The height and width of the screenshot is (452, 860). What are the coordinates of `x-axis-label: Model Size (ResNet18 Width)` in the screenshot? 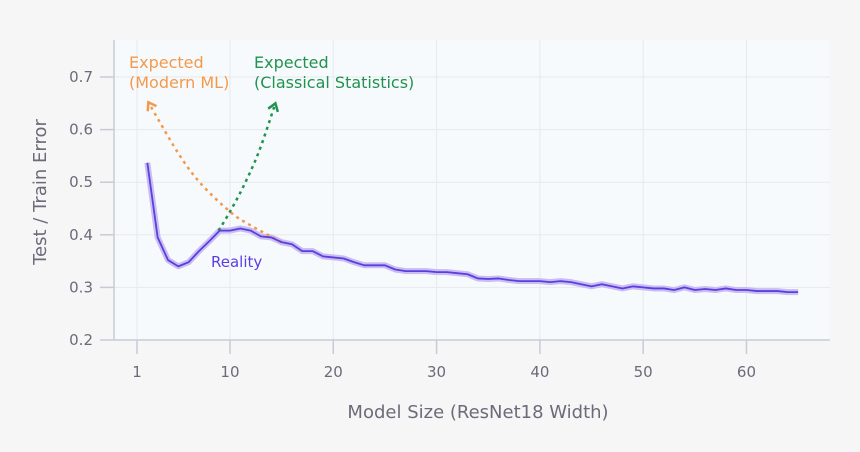 It's located at (477, 412).